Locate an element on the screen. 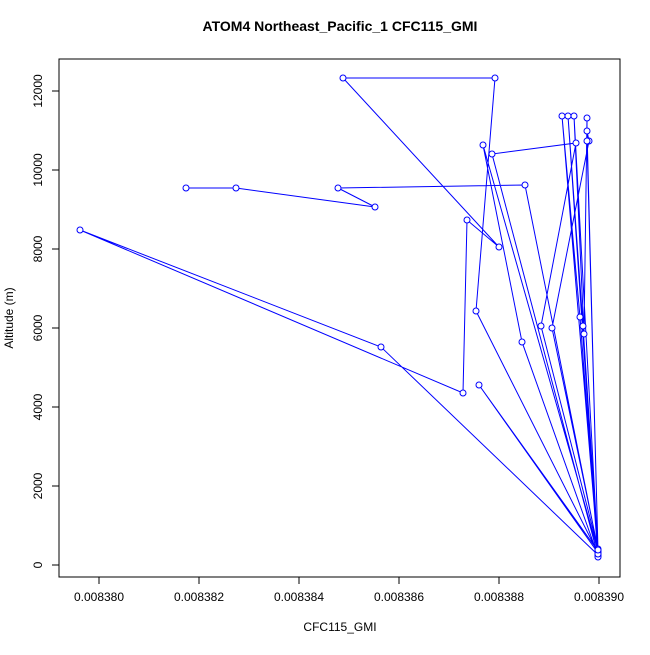  y-axis-label: Altitude (m) is located at coordinates (9, 317).